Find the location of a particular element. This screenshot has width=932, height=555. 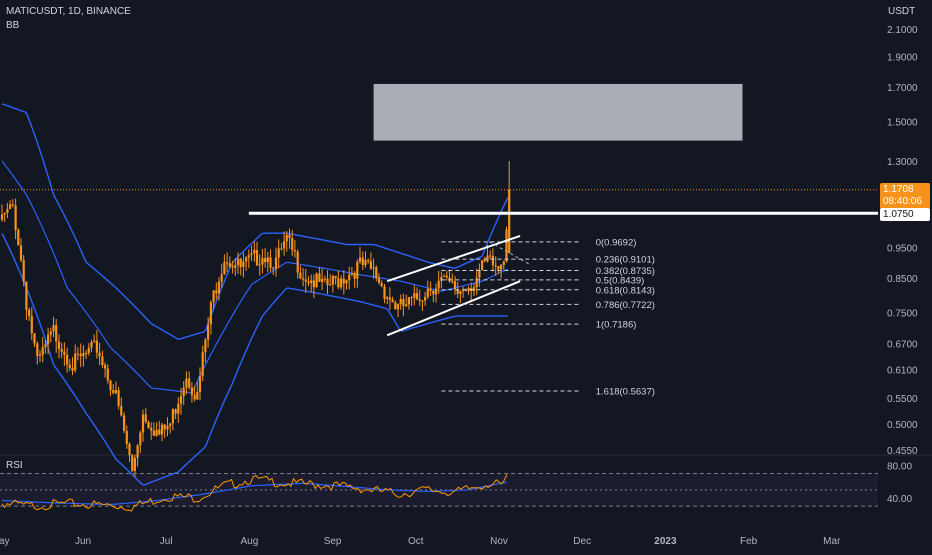

indicator-label-bb: BB is located at coordinates (13, 25).